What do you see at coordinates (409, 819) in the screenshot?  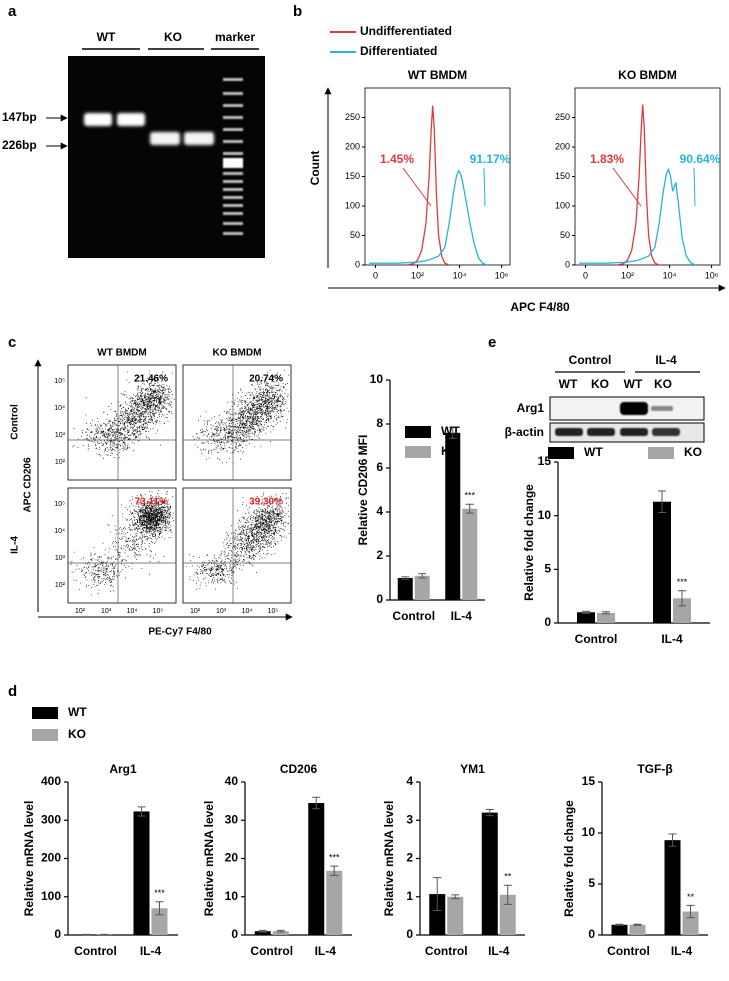 I see `y-tick-label: 3` at bounding box center [409, 819].